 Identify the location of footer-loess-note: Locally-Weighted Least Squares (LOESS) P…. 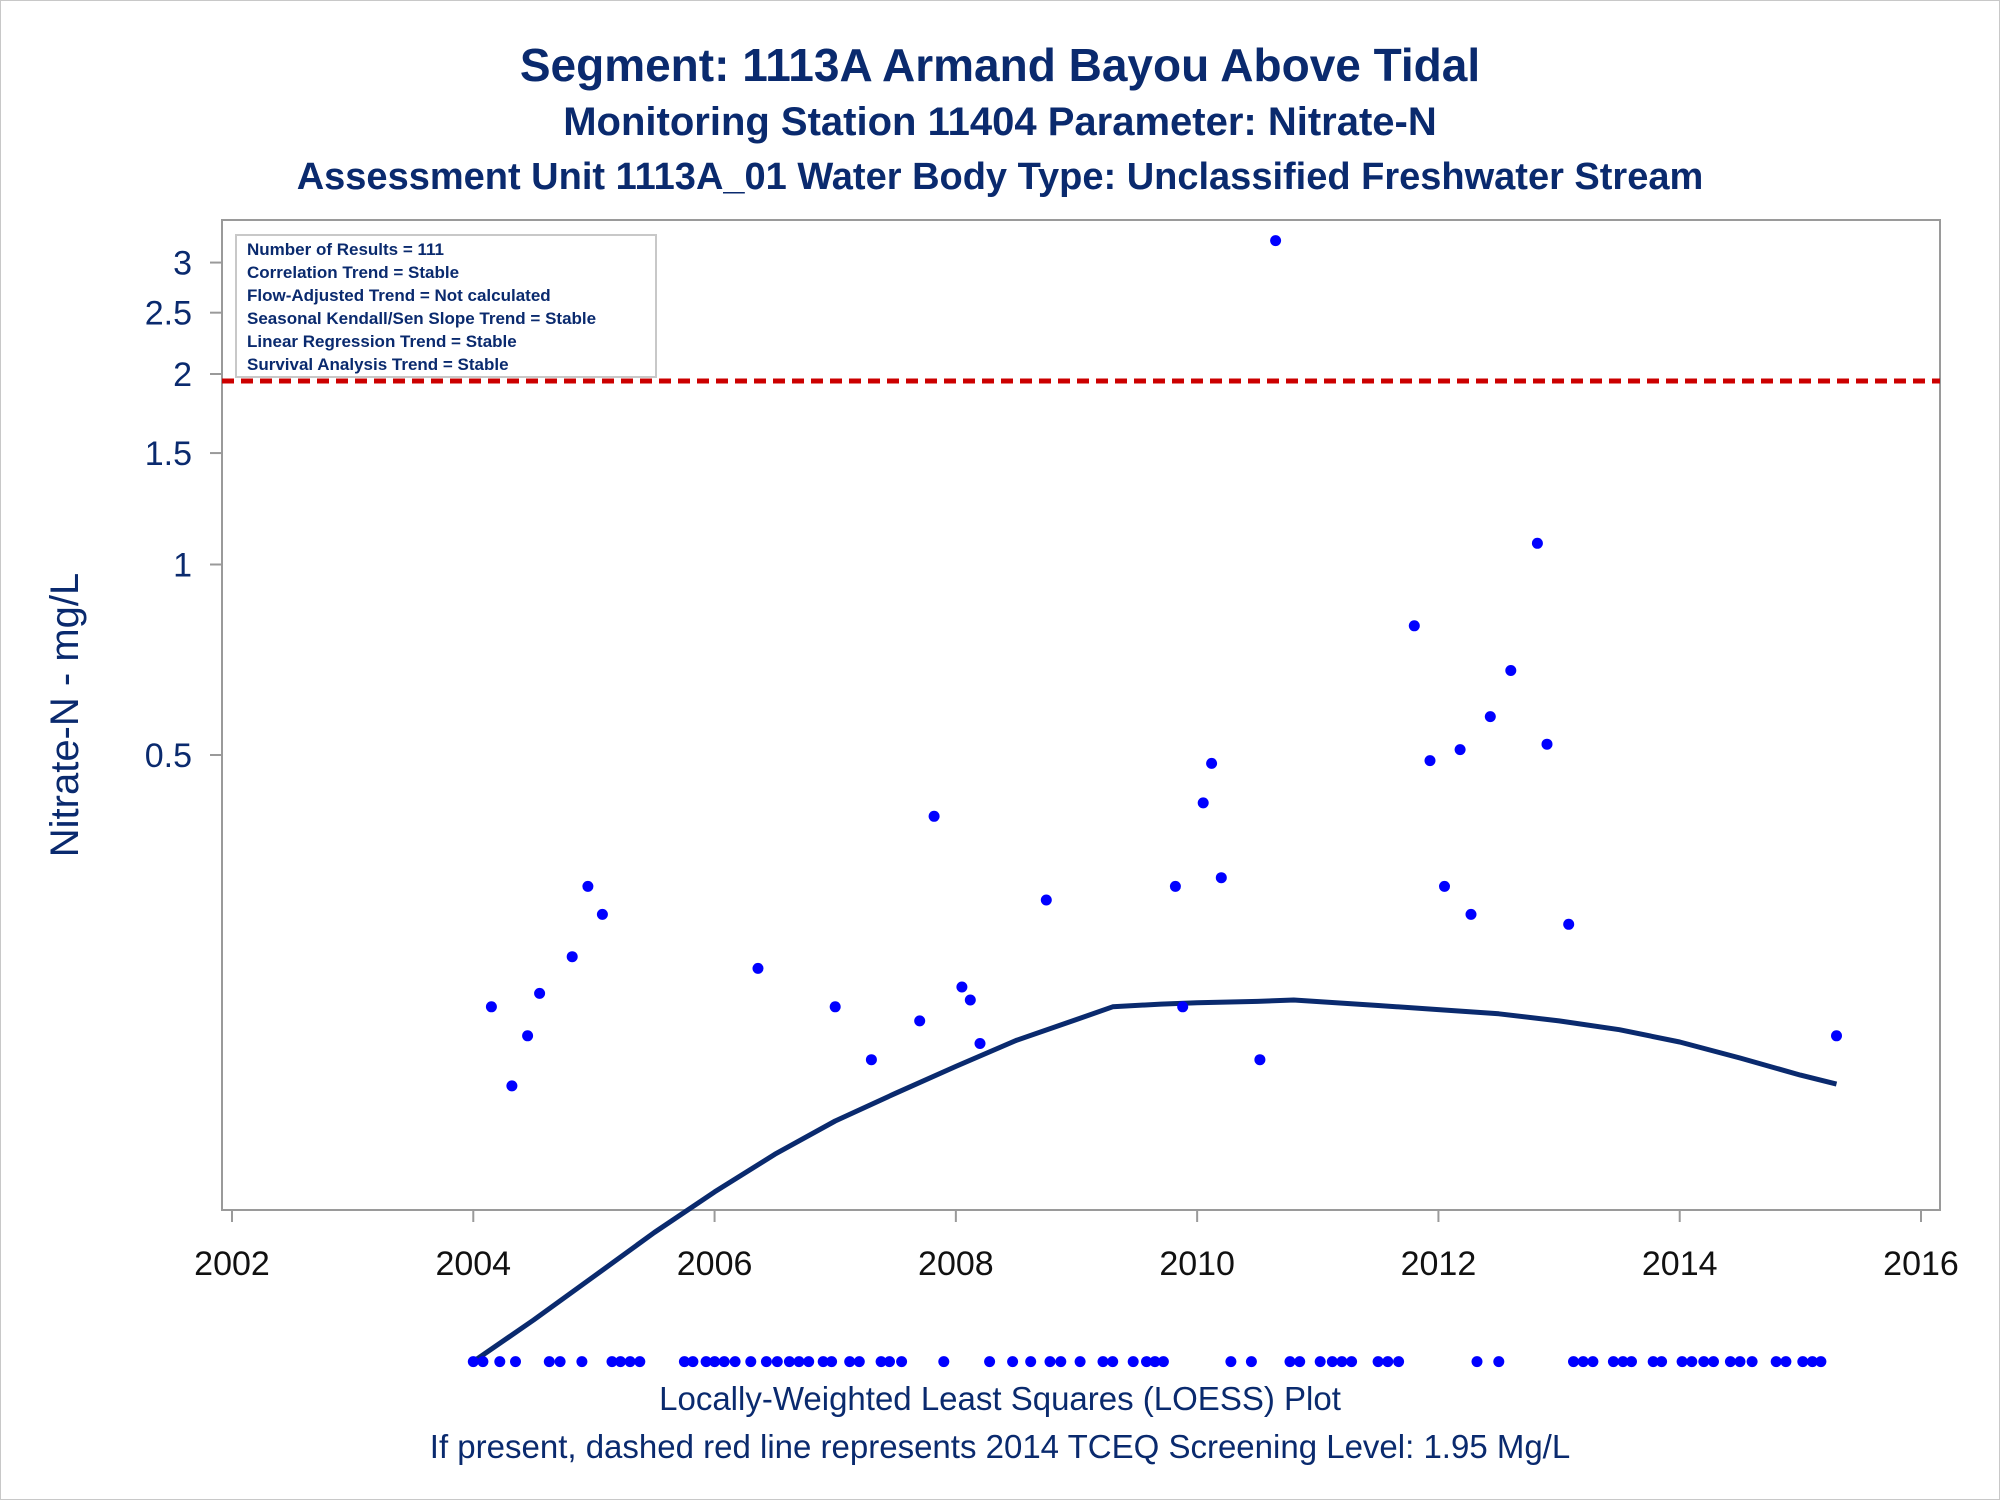
(1000, 1398).